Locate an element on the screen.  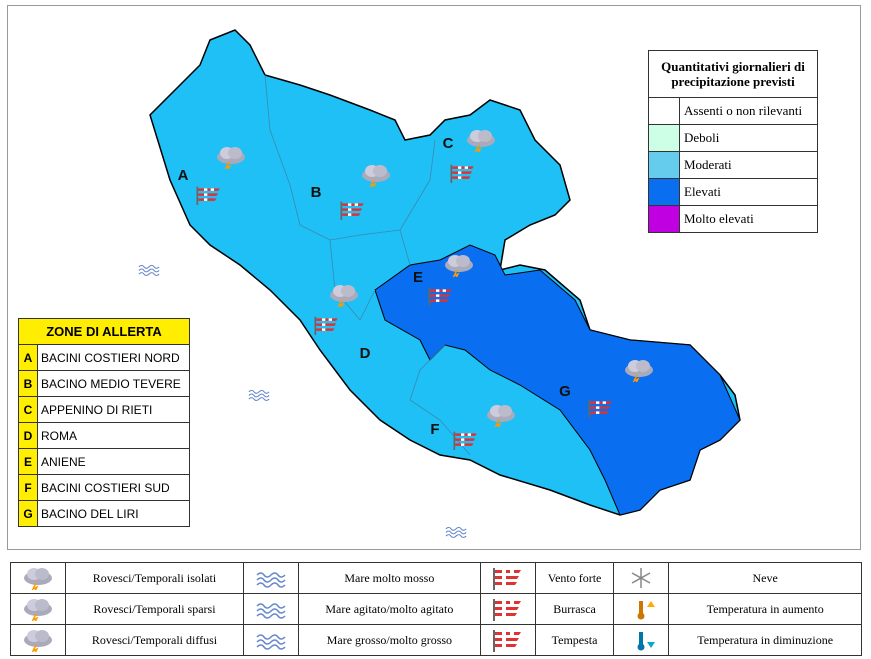
legend-row: Assenti o non rilevanti is located at coordinates (733, 111).